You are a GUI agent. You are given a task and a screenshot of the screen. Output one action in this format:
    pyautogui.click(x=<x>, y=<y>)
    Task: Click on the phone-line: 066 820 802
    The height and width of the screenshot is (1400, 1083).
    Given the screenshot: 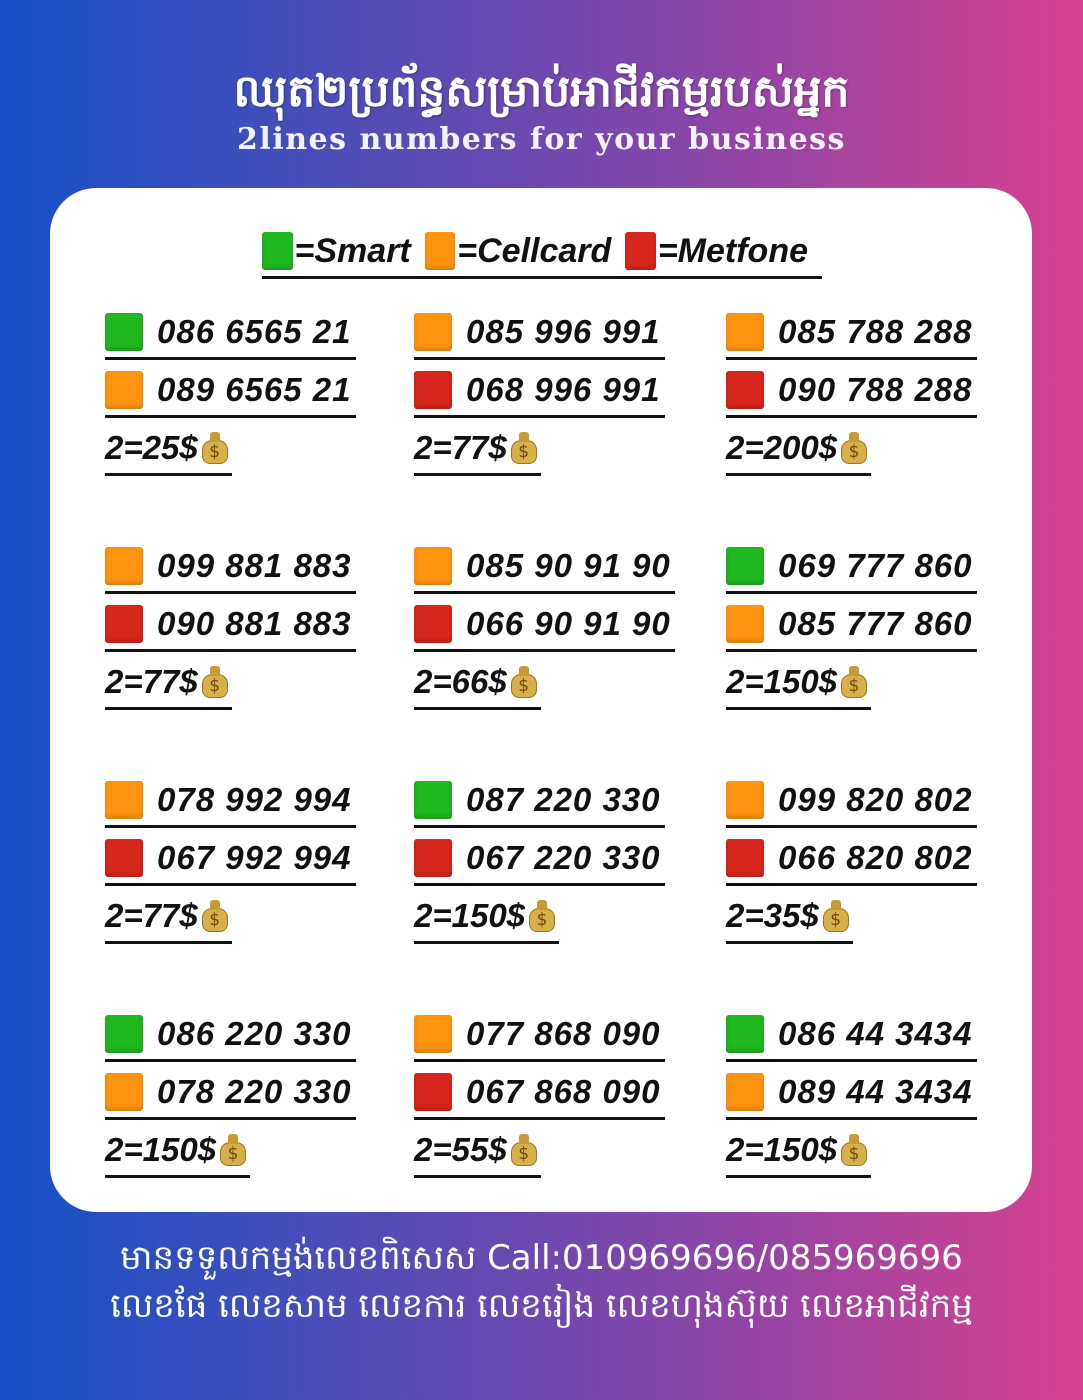 What is the action you would take?
    pyautogui.click(x=856, y=858)
    